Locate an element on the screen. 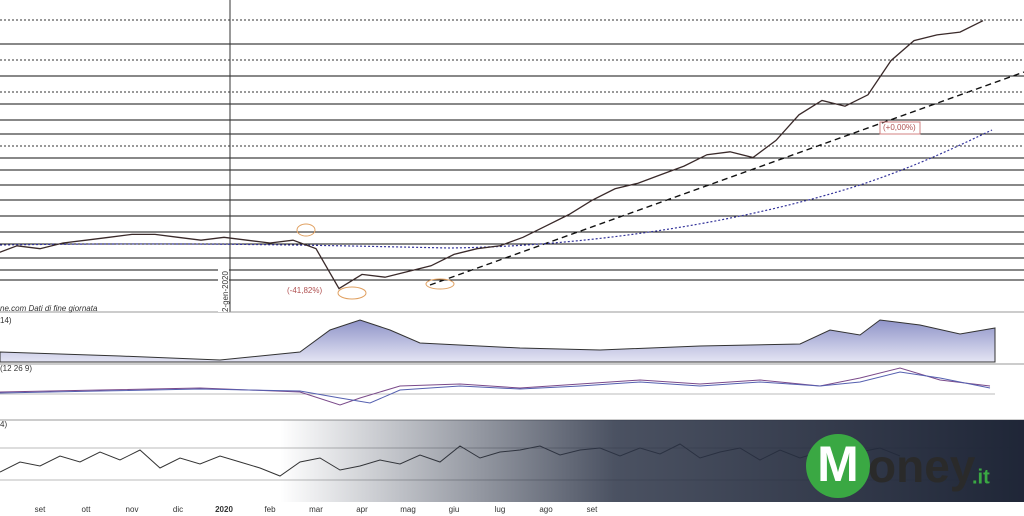 This screenshot has height=516, width=1024. annotation: (-41,82%) is located at coordinates (304, 290).